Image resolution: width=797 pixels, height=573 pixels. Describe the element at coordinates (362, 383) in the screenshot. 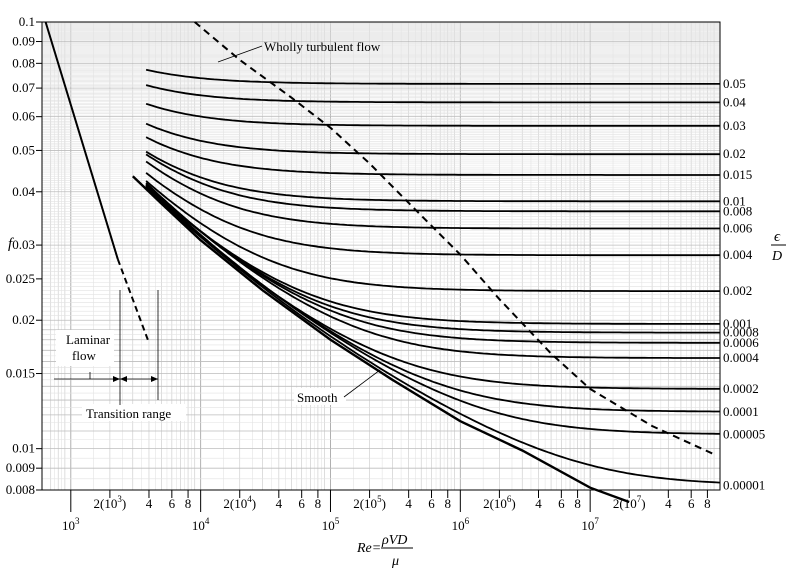

I see `smooth-leader` at that location.